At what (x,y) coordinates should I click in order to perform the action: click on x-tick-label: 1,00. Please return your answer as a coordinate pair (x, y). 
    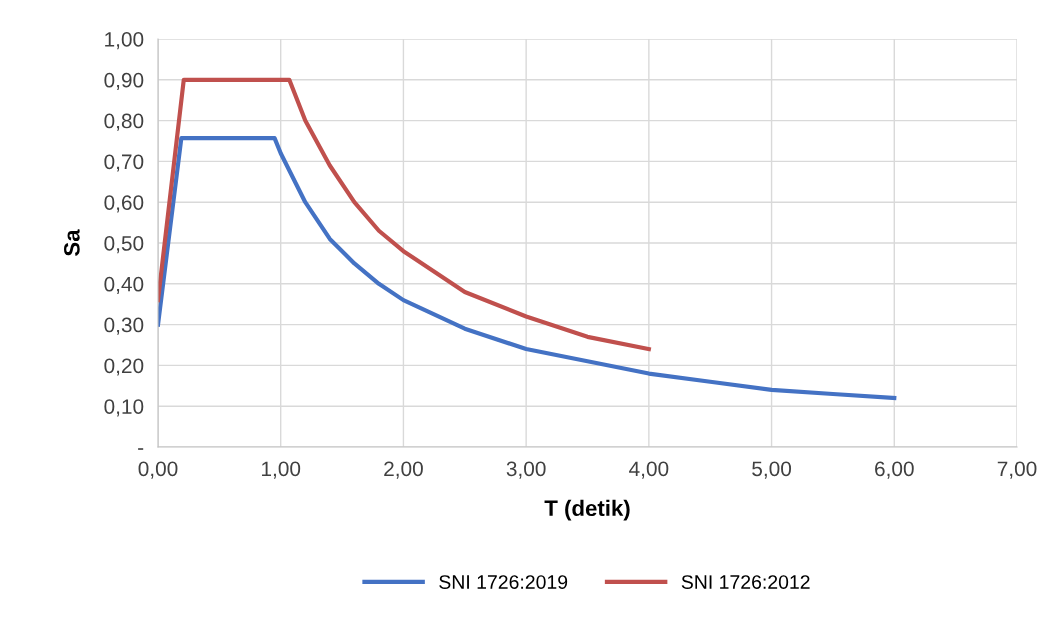
    Looking at the image, I should click on (281, 470).